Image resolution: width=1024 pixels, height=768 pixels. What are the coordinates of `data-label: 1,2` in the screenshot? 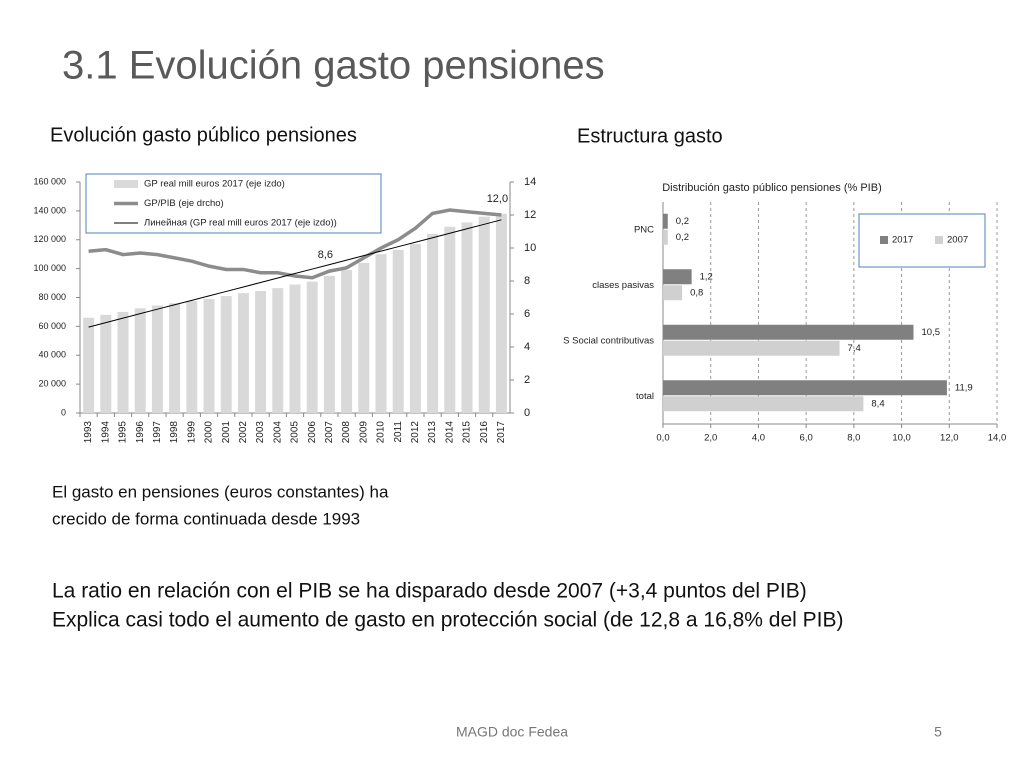 It's located at (706, 276).